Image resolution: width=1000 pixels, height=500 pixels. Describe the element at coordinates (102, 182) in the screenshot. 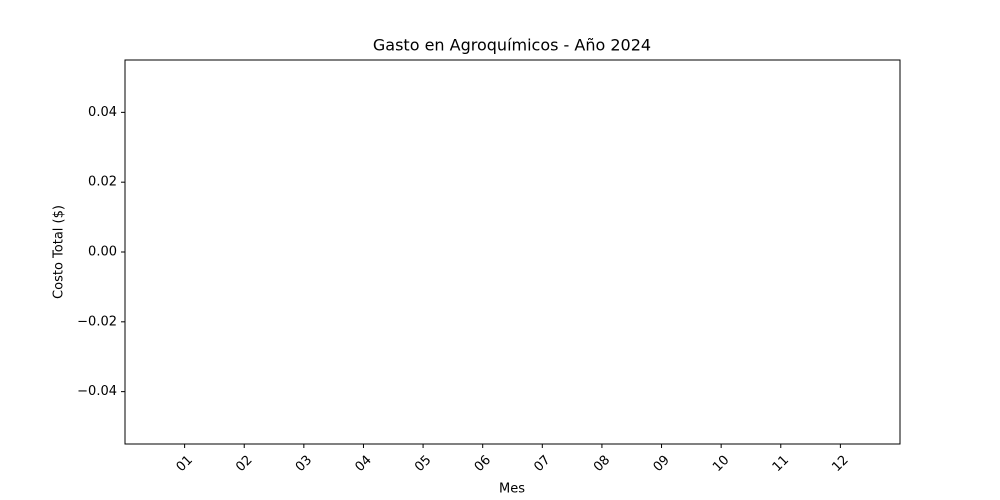

I see `y-tick-label: 0.02` at that location.